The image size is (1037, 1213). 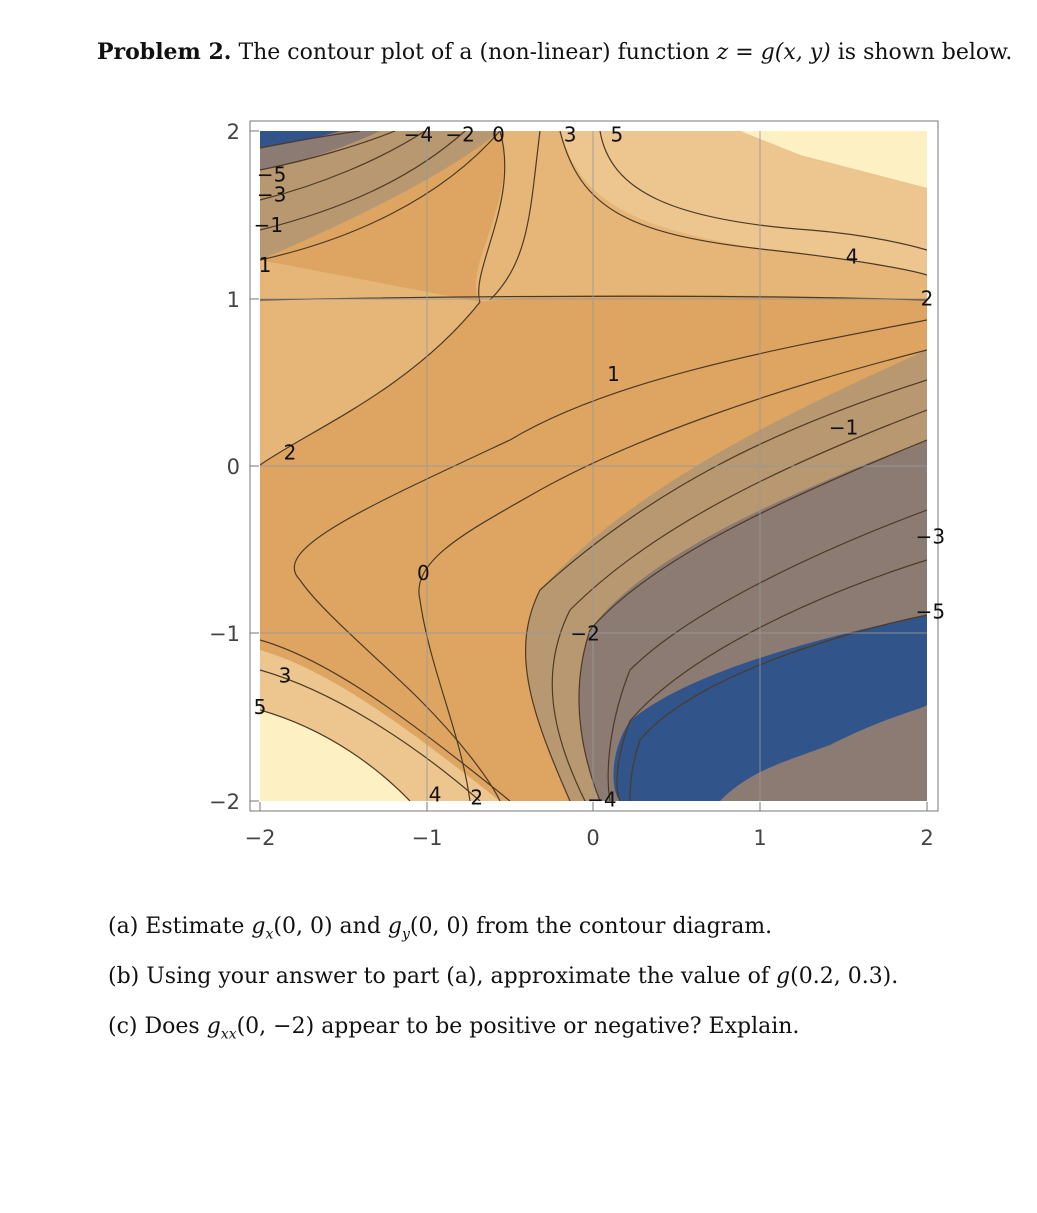 What do you see at coordinates (225, 634) in the screenshot?
I see `y-tick-label: −1` at bounding box center [225, 634].